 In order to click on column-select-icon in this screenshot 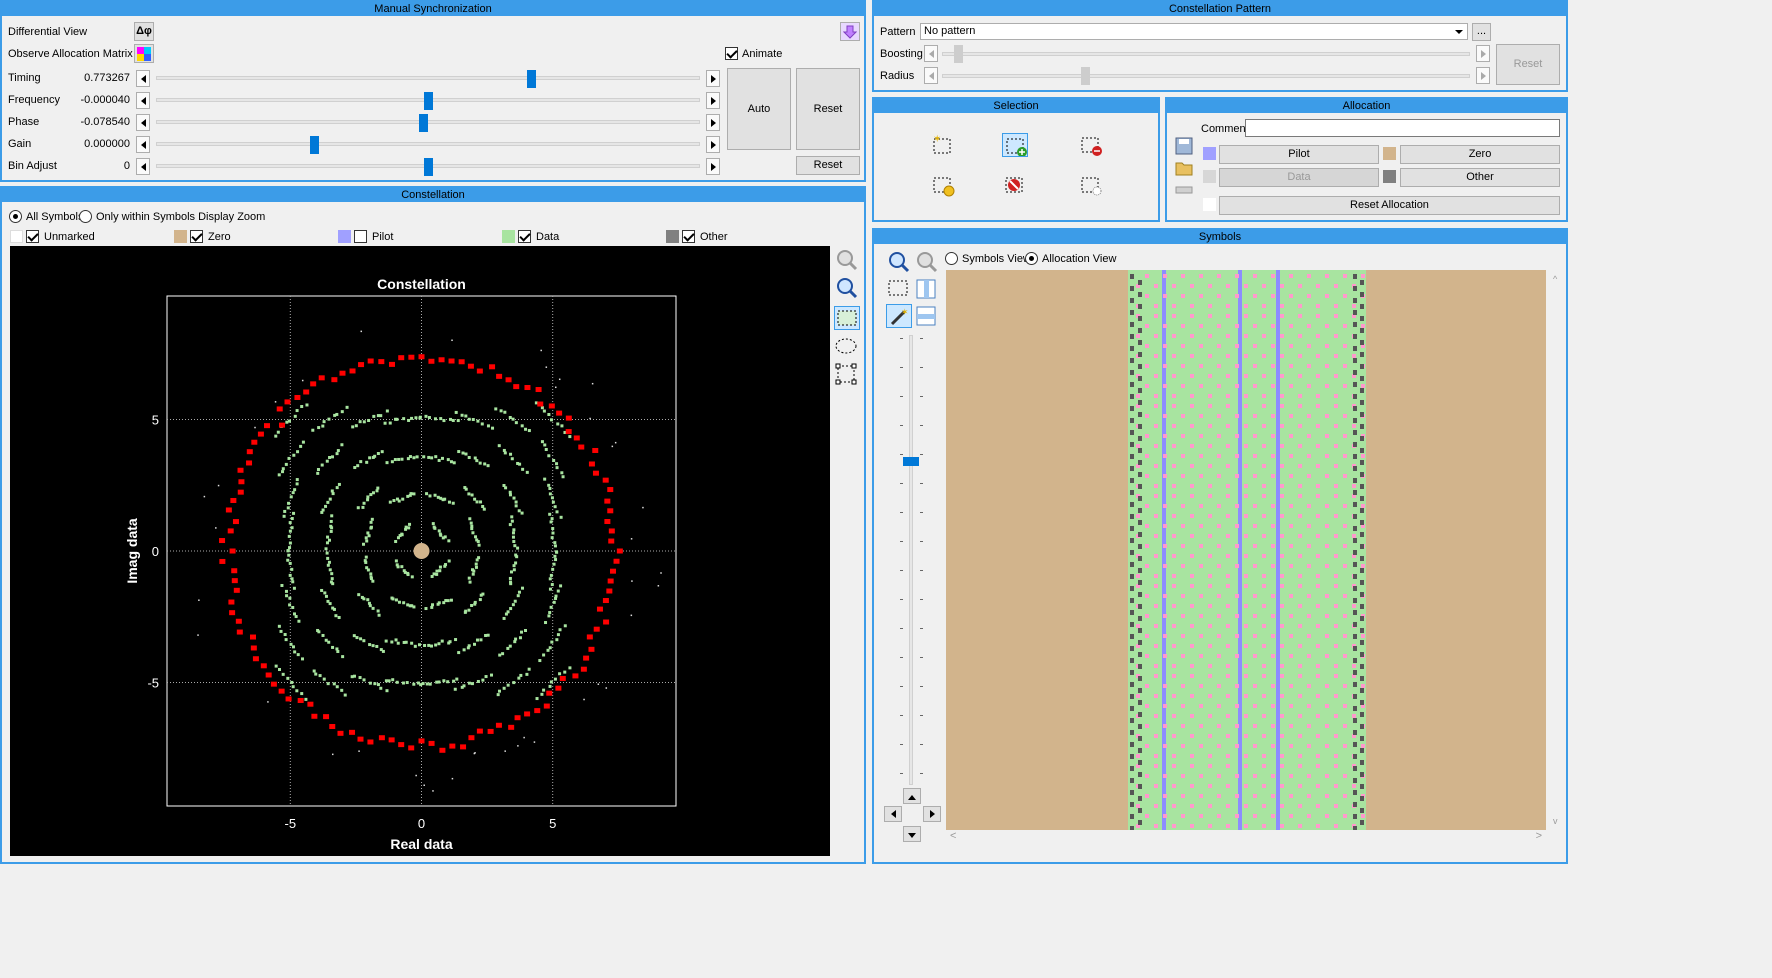, I will do `click(927, 289)`.